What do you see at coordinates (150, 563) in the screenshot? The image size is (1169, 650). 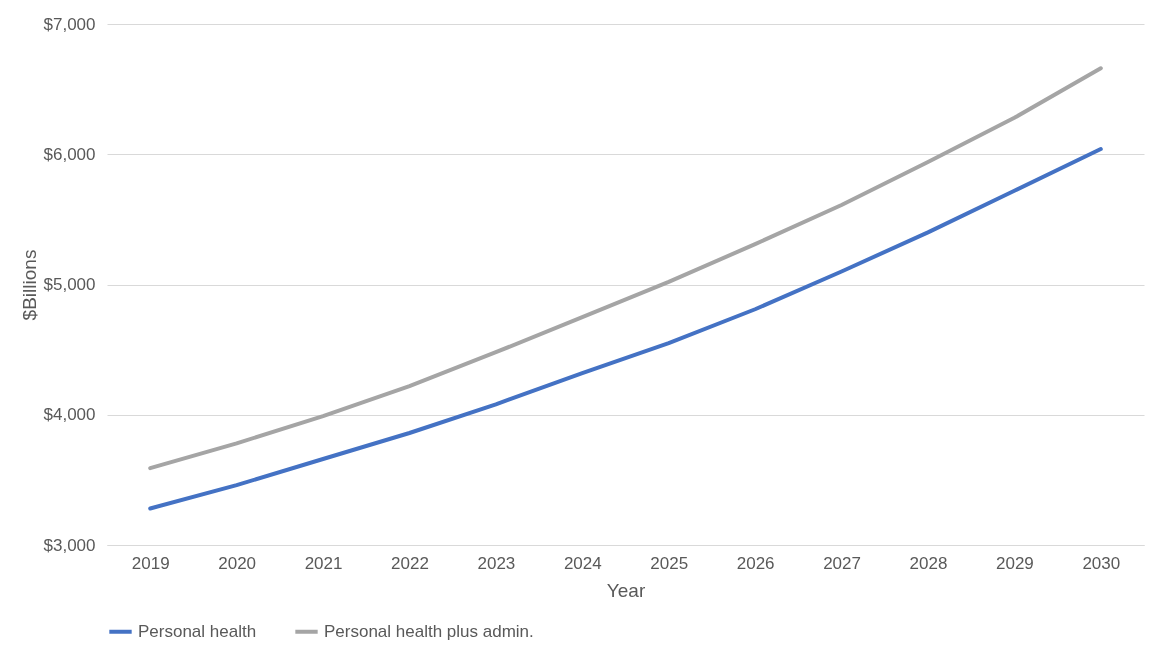 I see `x-tick-label: 2019` at bounding box center [150, 563].